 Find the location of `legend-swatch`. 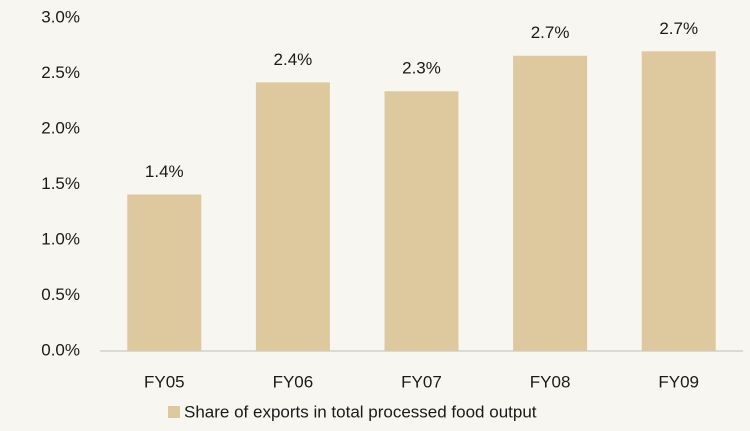

legend-swatch is located at coordinates (174, 412).